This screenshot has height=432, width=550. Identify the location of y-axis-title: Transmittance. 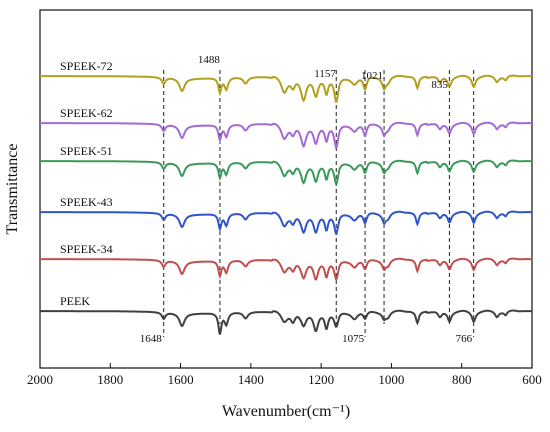
(12, 189).